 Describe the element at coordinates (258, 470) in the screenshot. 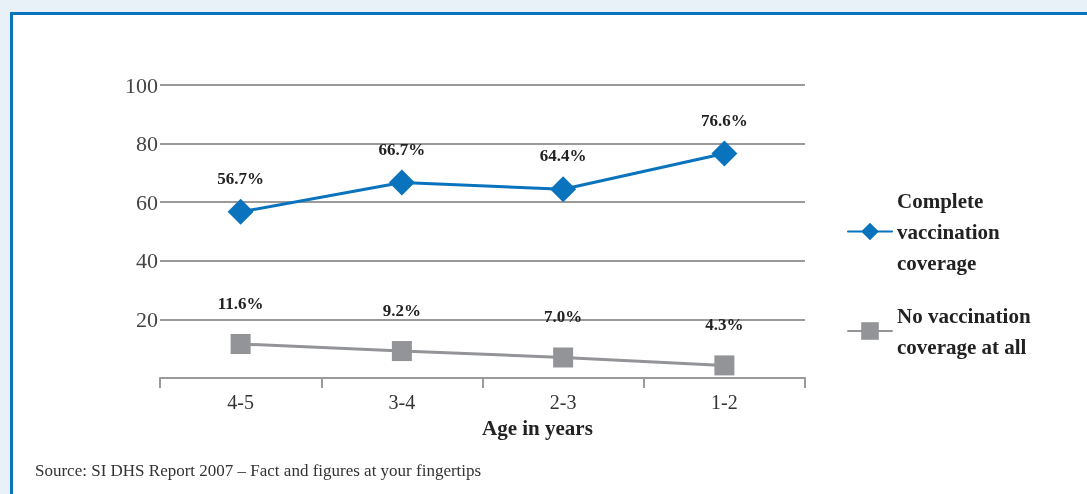

I see `source-note: Source: SI DHS Report 2007 – Fact and figures at your fingertips` at that location.